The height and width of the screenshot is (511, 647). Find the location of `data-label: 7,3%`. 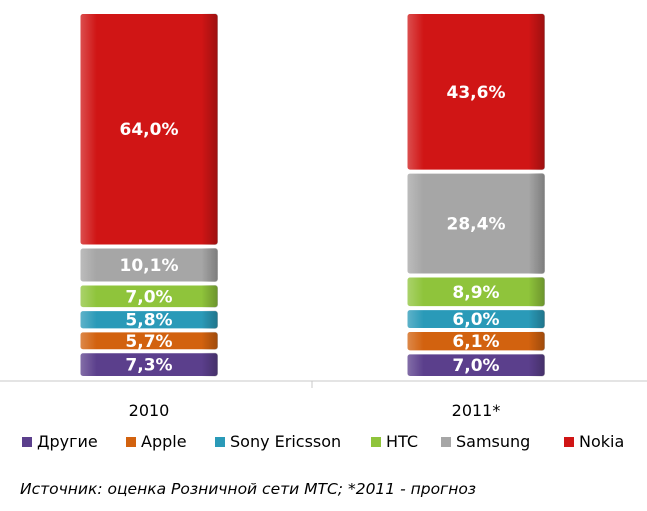

data-label: 7,3% is located at coordinates (148, 366).